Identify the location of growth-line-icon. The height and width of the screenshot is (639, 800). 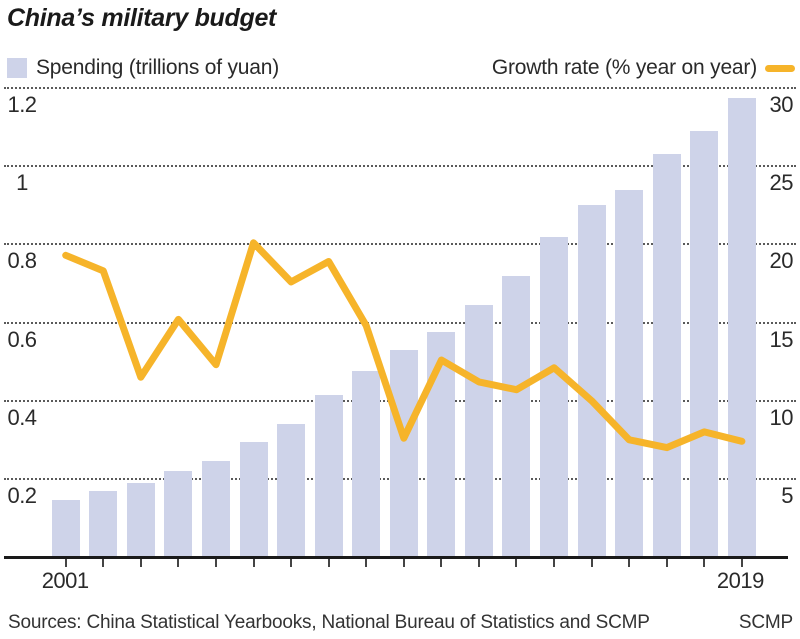
(780, 68).